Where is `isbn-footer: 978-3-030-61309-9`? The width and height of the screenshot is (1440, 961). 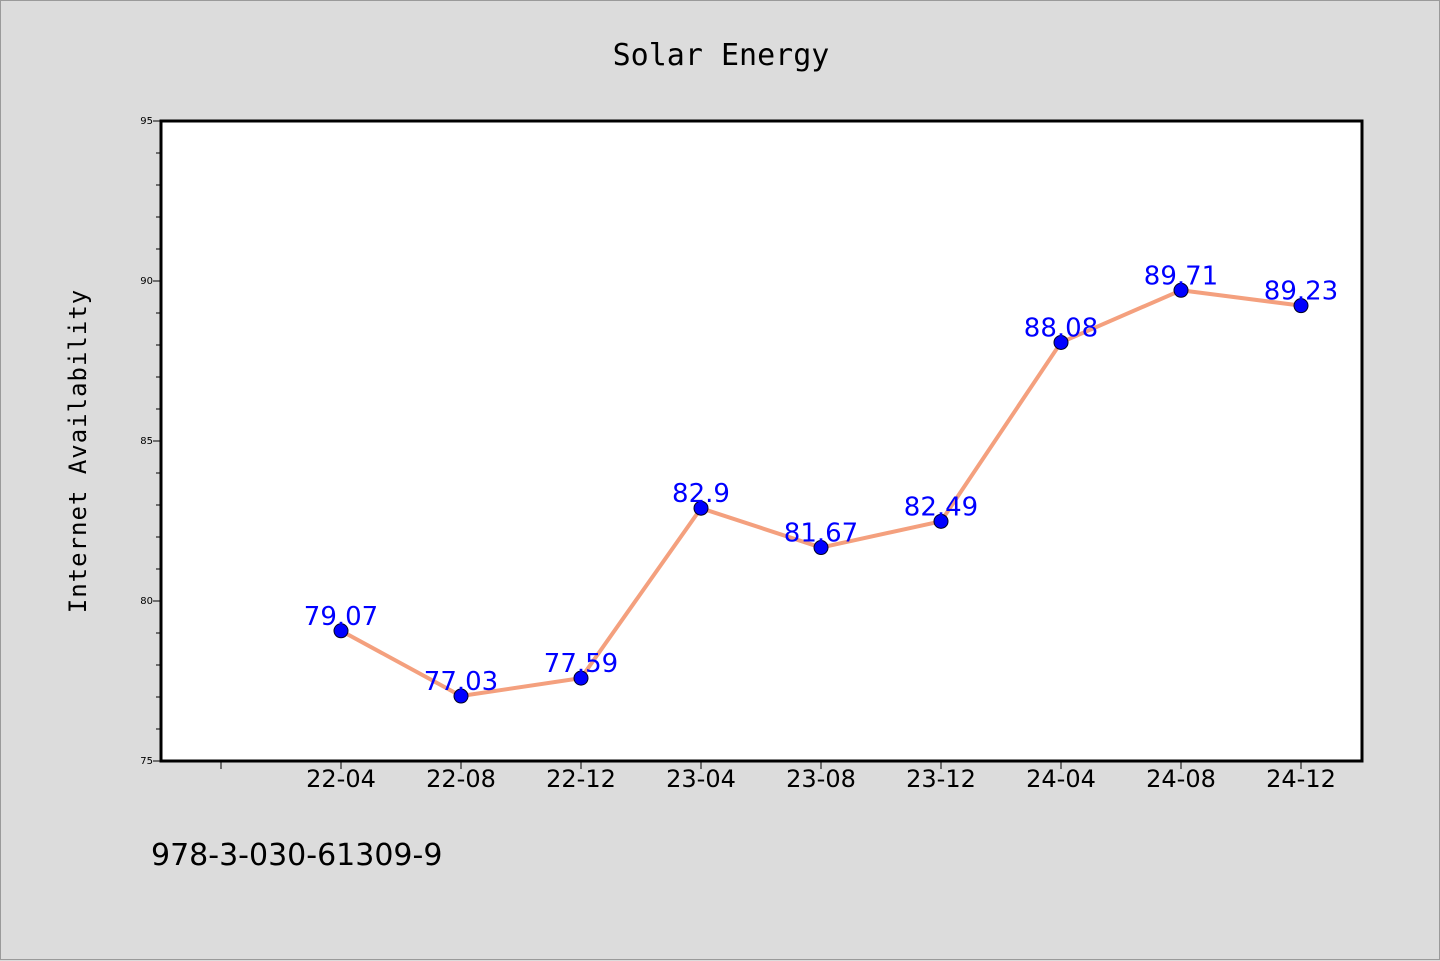
isbn-footer: 978-3-030-61309-9 is located at coordinates (296, 855).